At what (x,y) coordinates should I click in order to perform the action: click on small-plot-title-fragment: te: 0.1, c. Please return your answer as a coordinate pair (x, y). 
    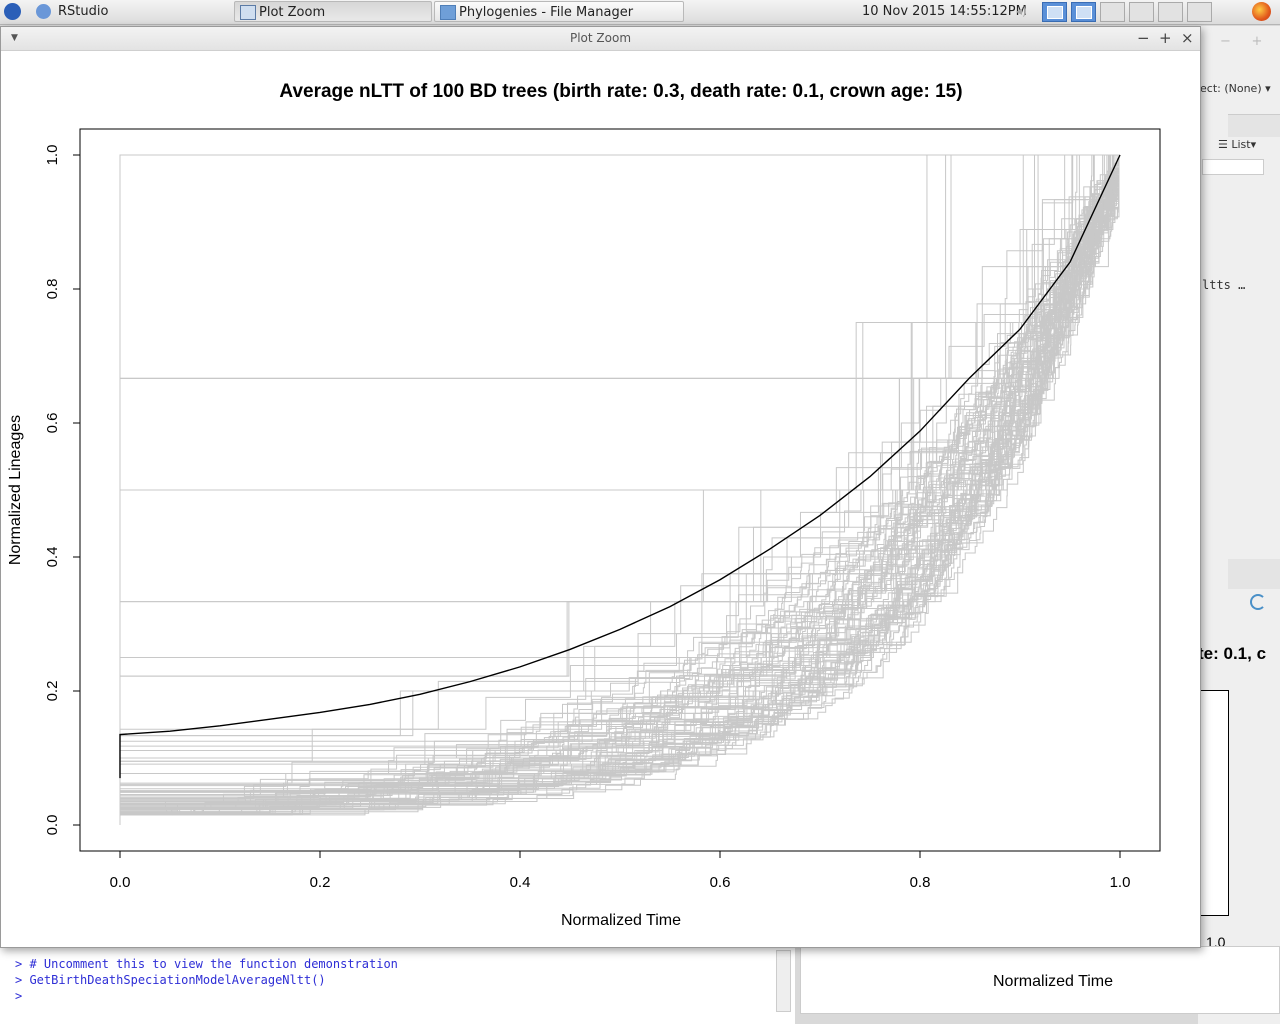
    Looking at the image, I should click on (1232, 653).